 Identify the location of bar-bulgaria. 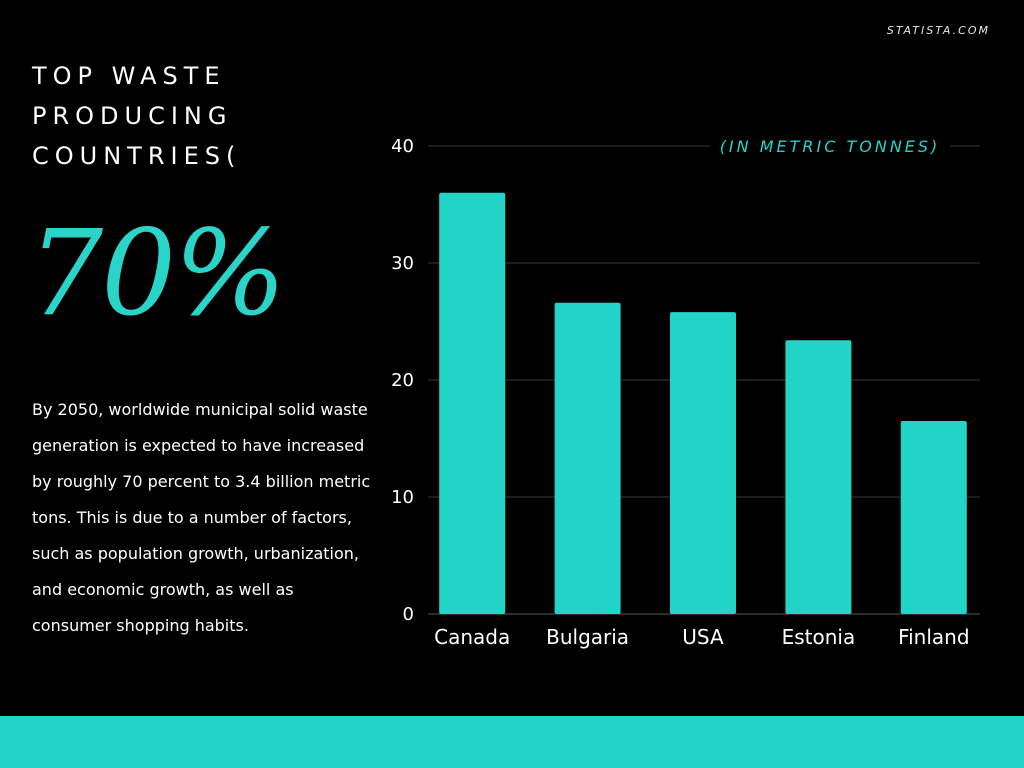
(587, 458).